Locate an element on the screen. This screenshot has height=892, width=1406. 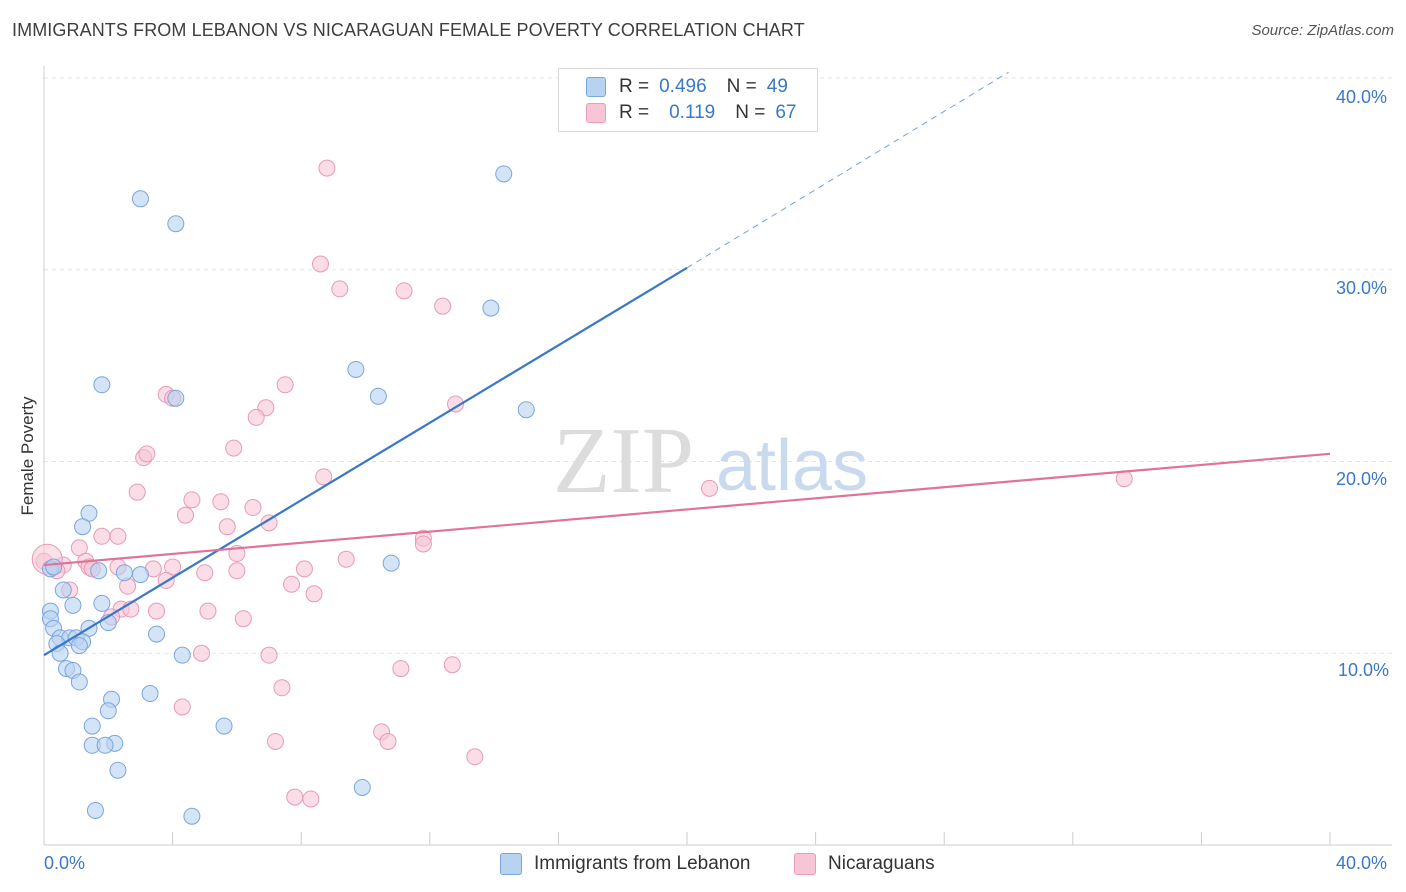
y-tick-label-10: 10.0% is located at coordinates (1364, 670).